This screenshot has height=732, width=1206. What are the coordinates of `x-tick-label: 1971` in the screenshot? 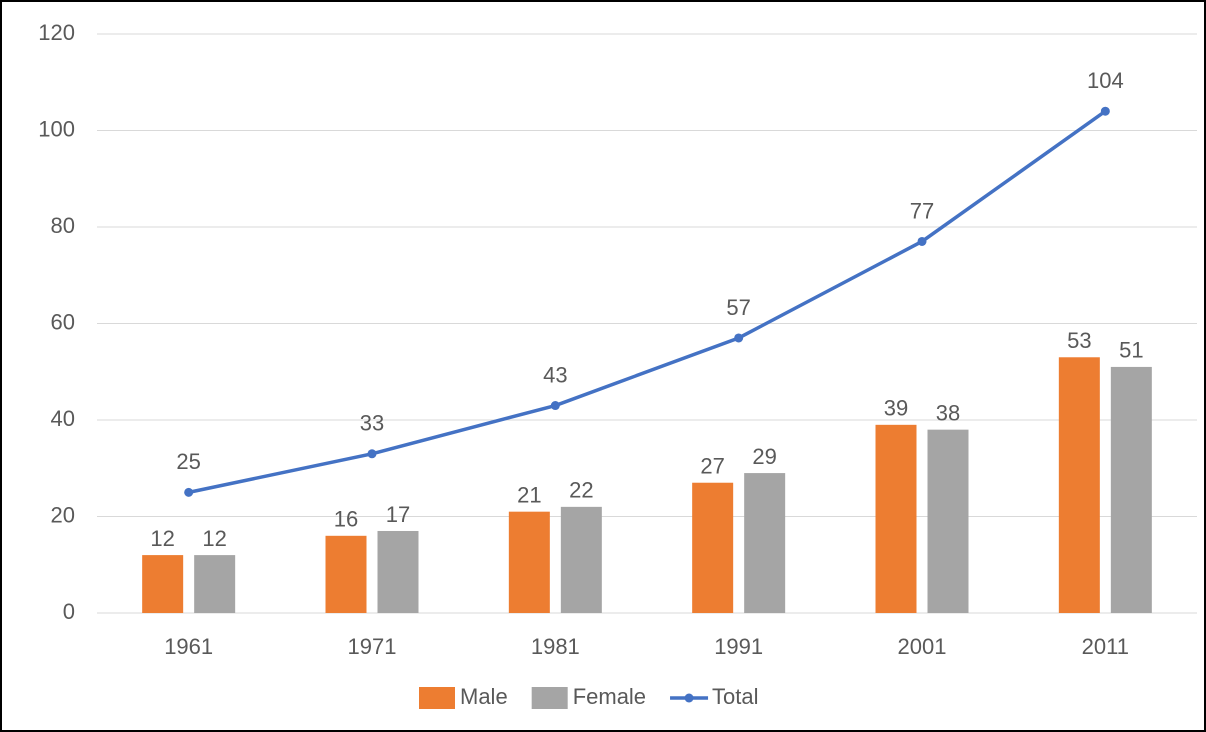 It's located at (372, 646).